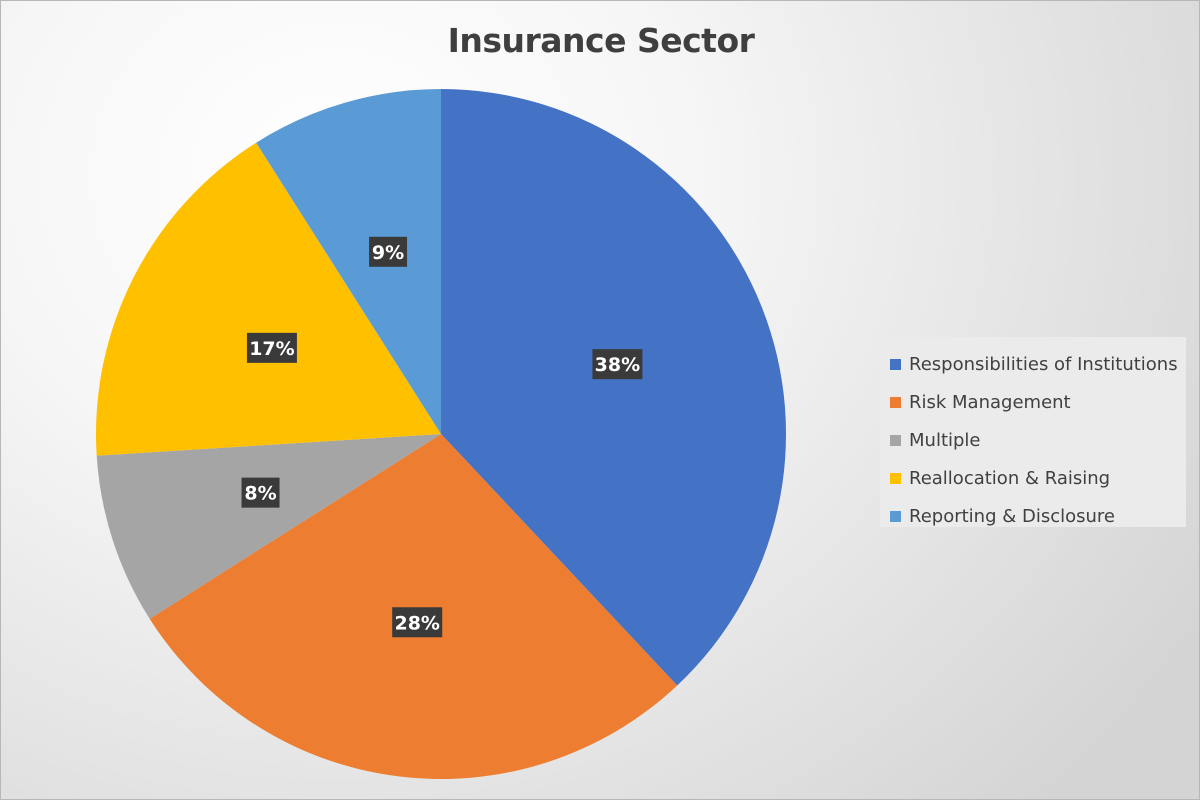 This screenshot has width=1200, height=801. I want to click on data-label-3: 8%, so click(260, 492).